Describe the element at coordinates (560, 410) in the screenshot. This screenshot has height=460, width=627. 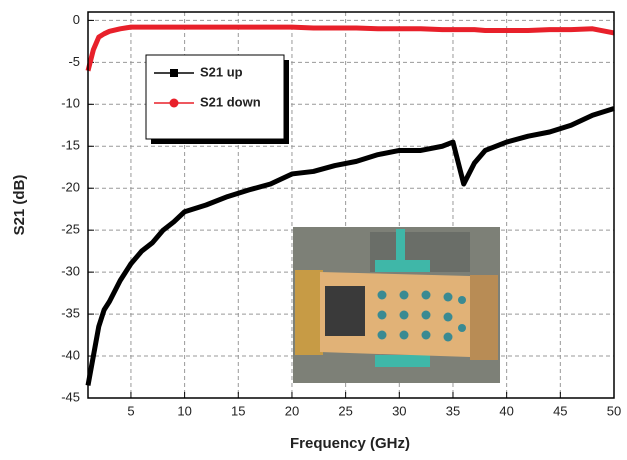
I see `x-tick-label: 45` at that location.